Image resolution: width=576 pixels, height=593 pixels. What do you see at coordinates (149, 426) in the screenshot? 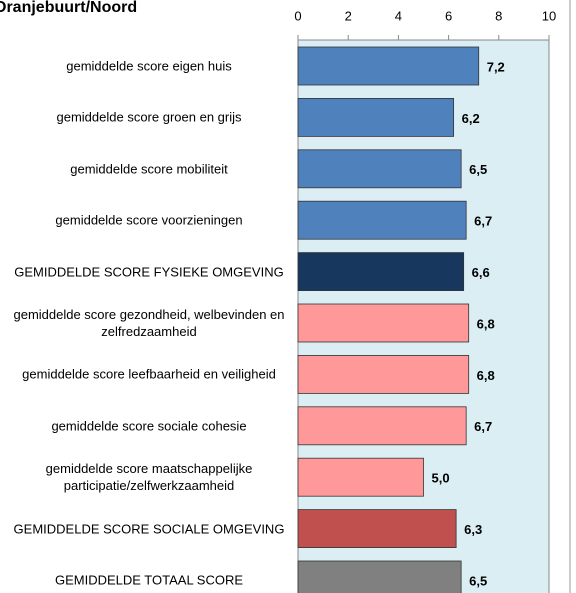
I see `y-tick-label: gemiddelde score sociale cohesie` at bounding box center [149, 426].